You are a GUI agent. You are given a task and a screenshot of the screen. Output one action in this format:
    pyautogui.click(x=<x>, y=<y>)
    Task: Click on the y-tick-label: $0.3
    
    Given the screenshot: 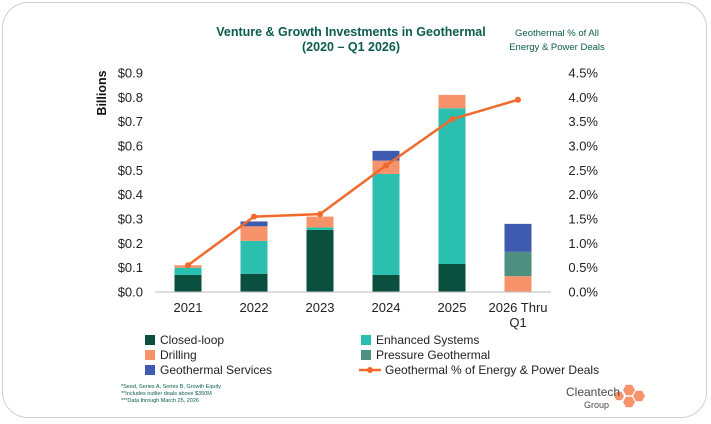 What is the action you would take?
    pyautogui.click(x=130, y=219)
    